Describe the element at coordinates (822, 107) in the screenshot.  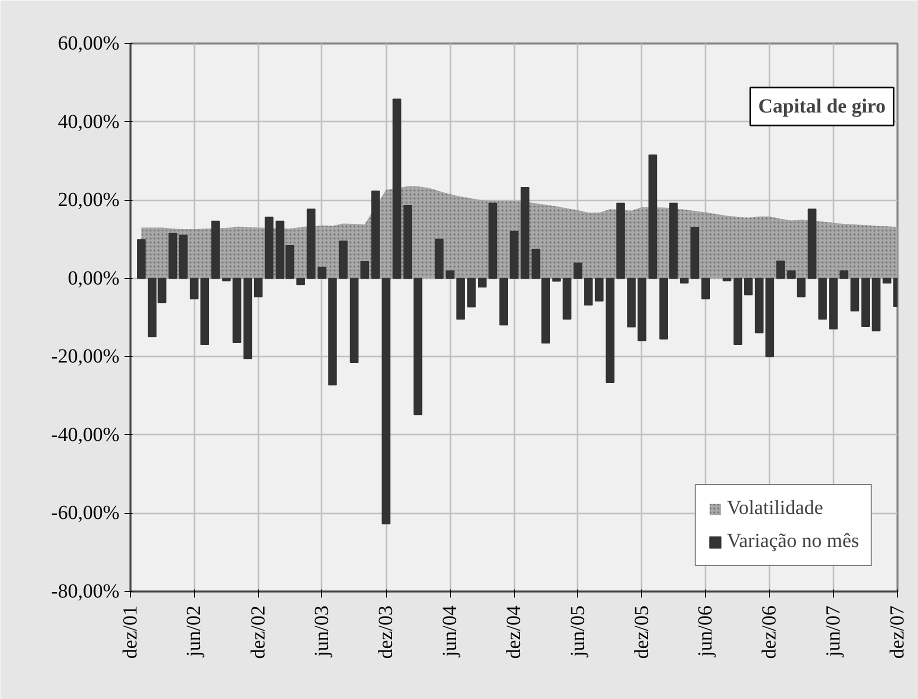
I see `text: Capital de giro` at that location.